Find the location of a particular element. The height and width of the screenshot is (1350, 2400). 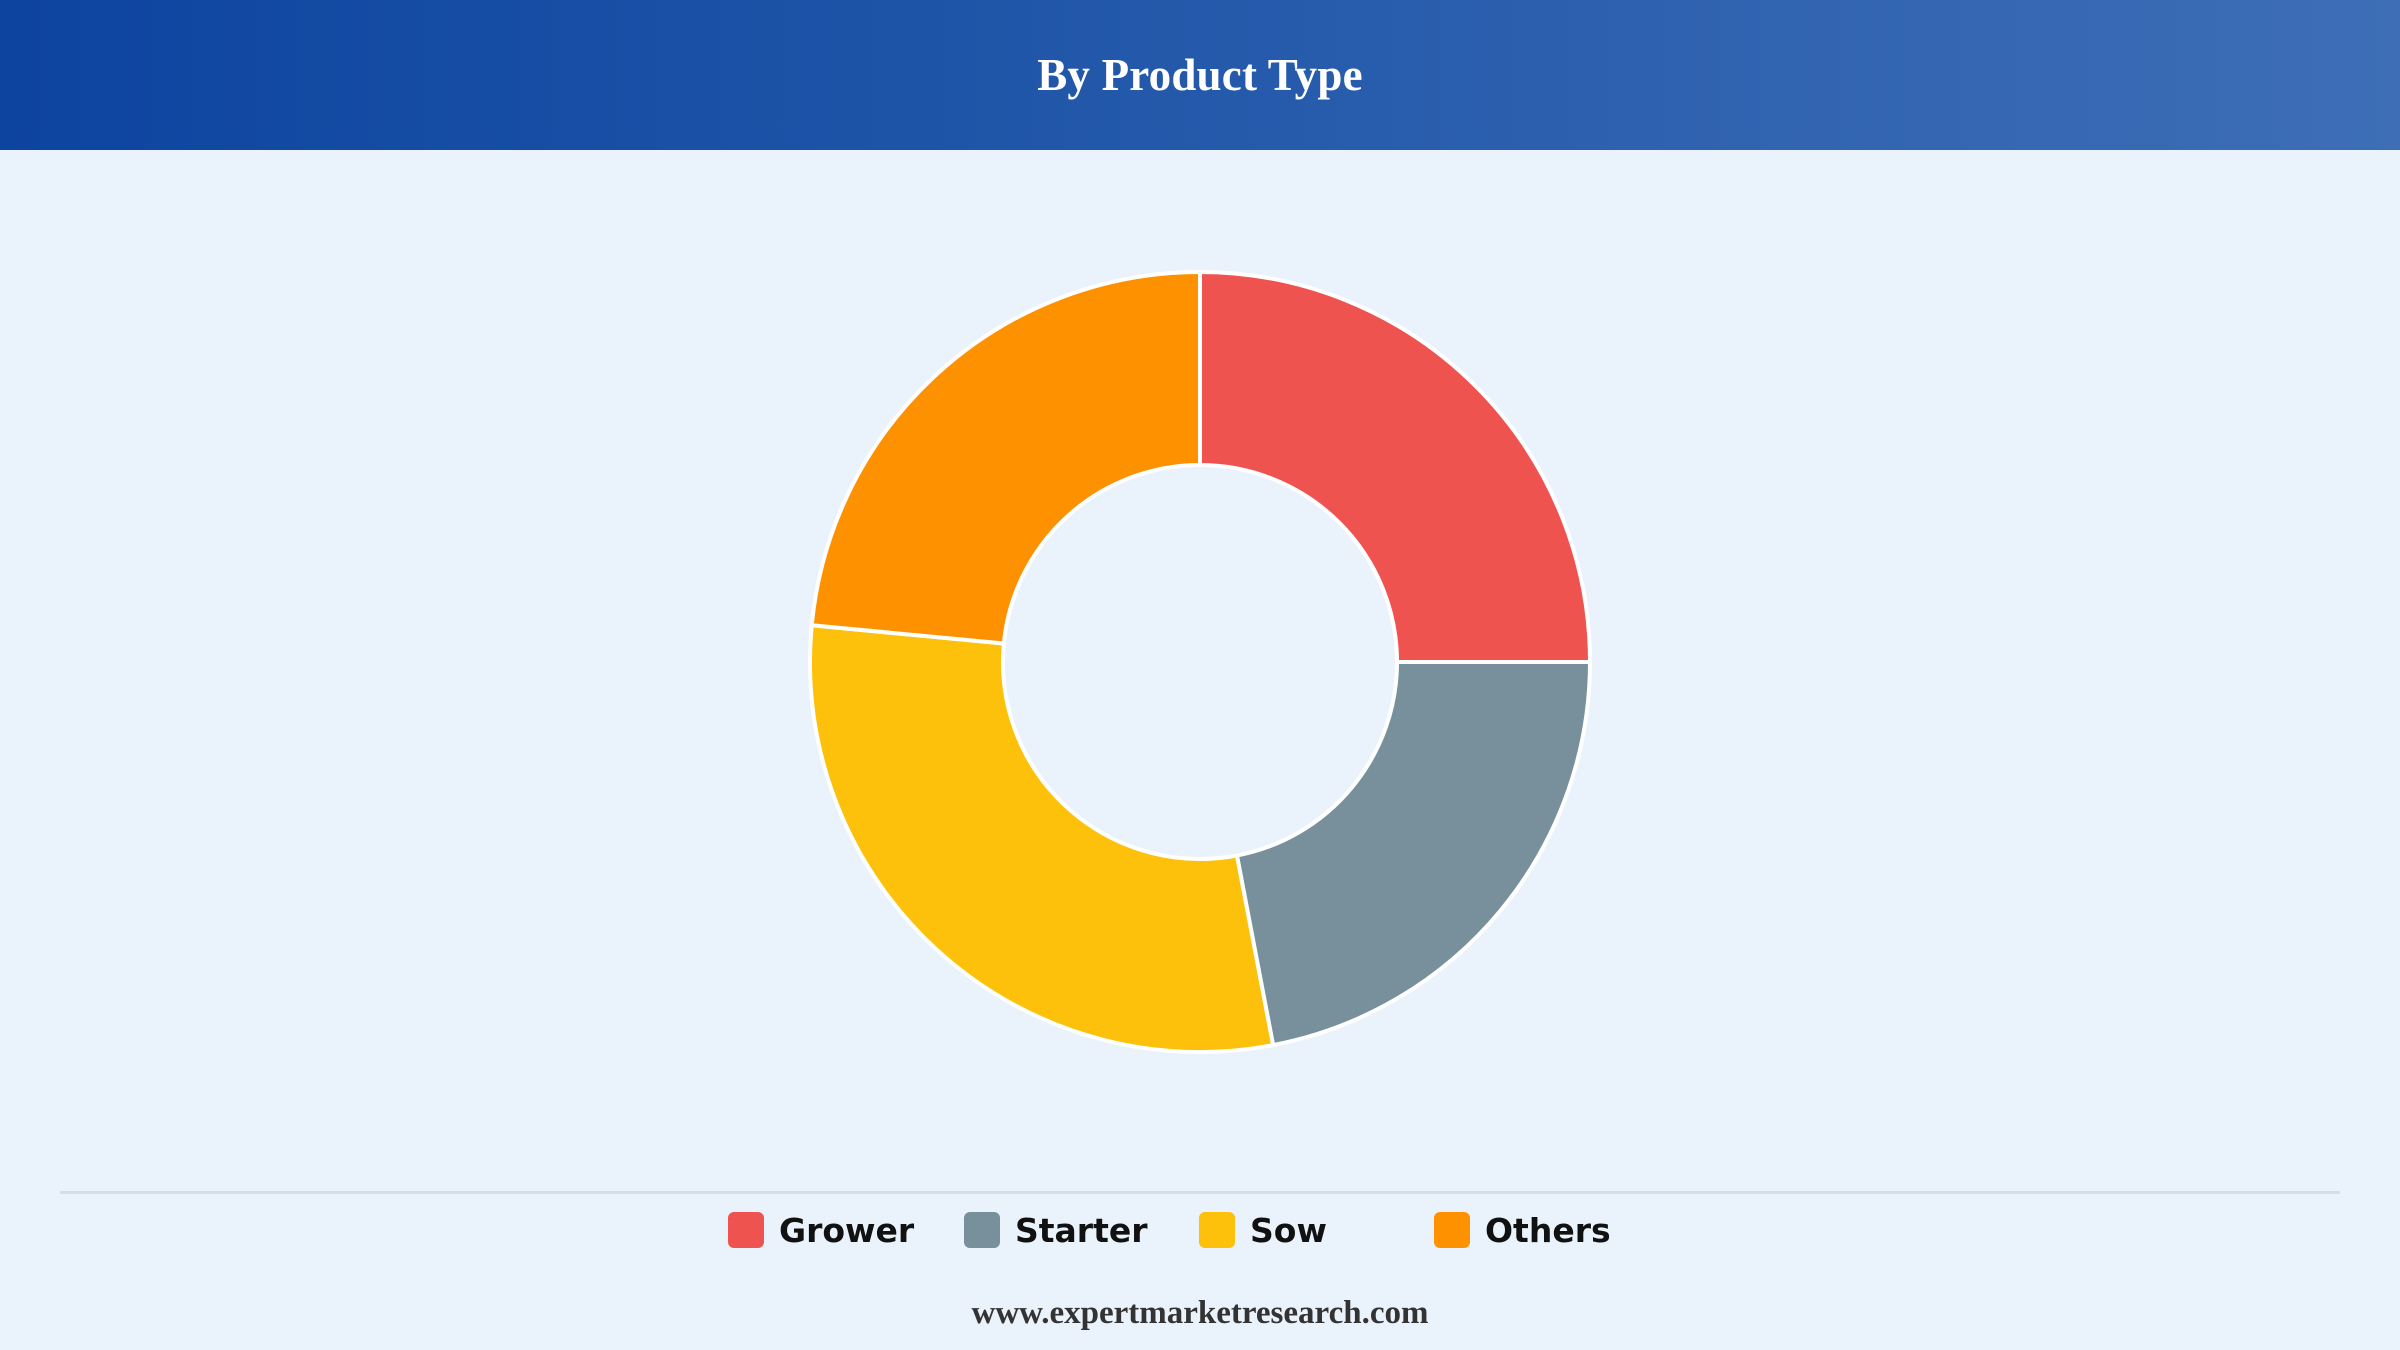

legend-label-grower: Grower is located at coordinates (847, 1230).